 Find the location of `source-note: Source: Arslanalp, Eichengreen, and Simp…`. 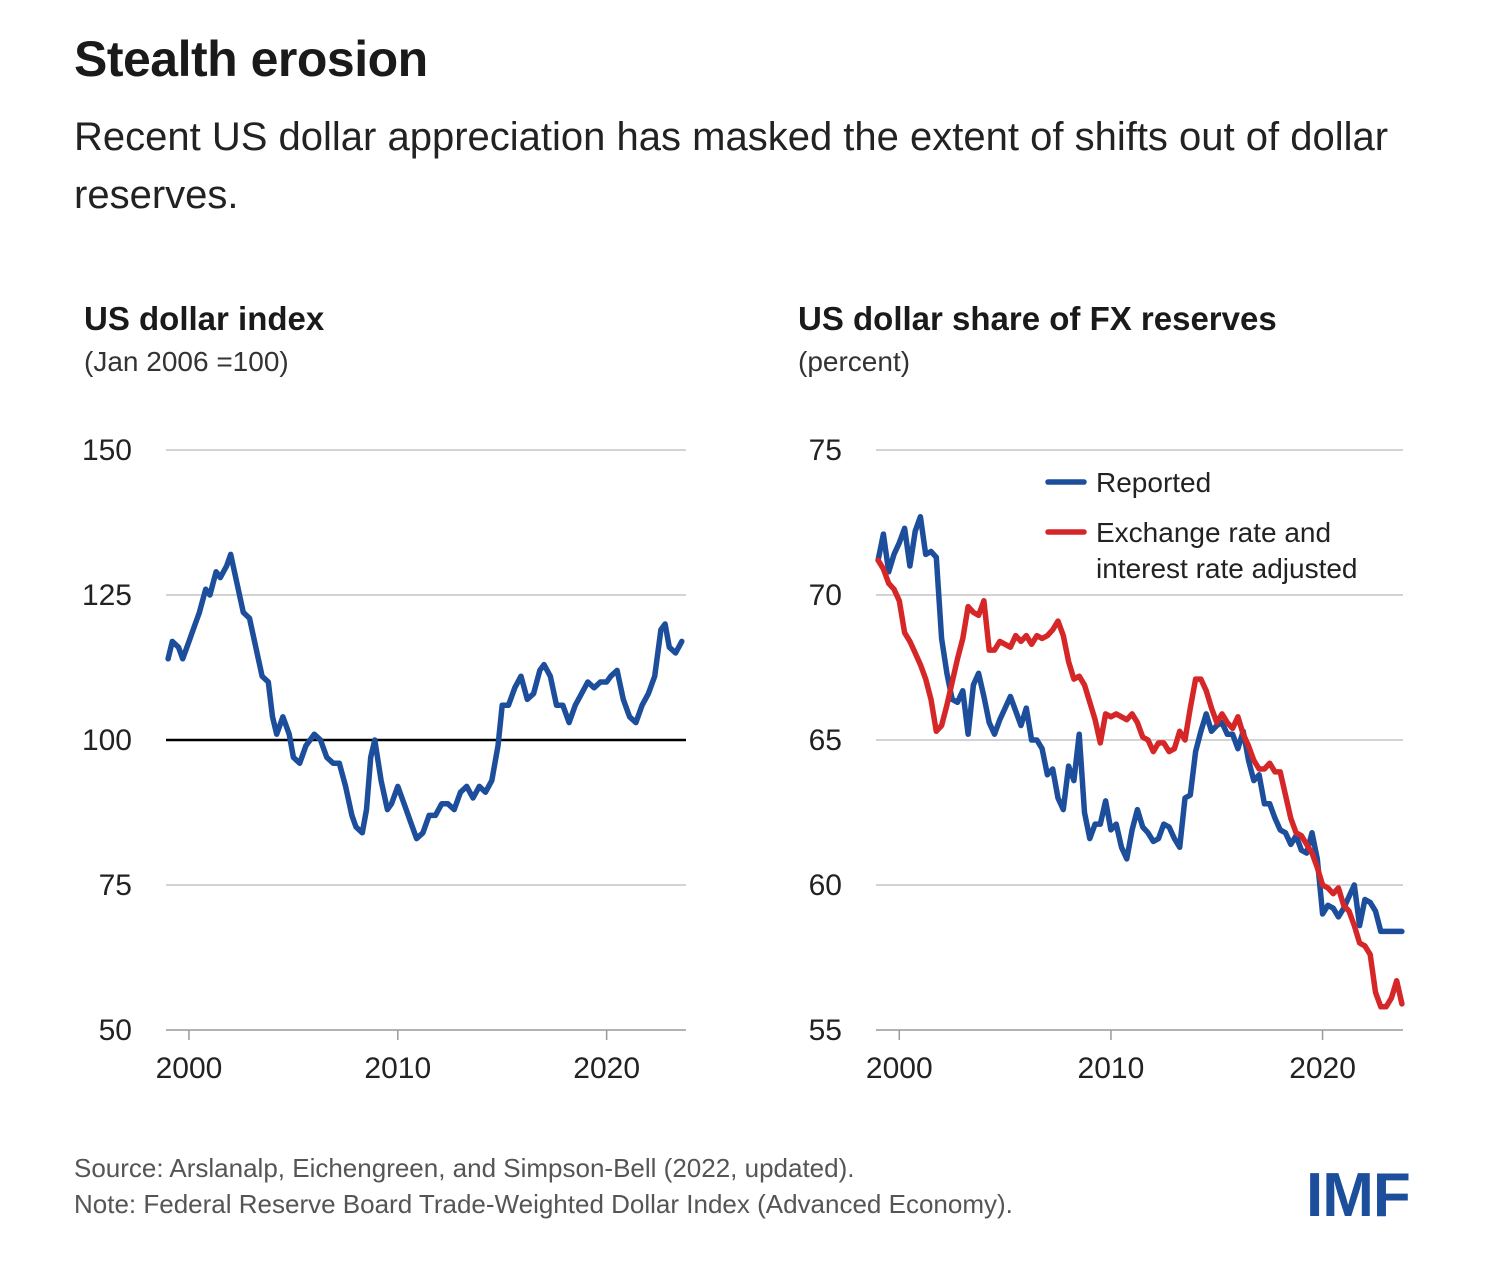

source-note: Source: Arslanalp, Eichengreen, and Simp… is located at coordinates (464, 1168).